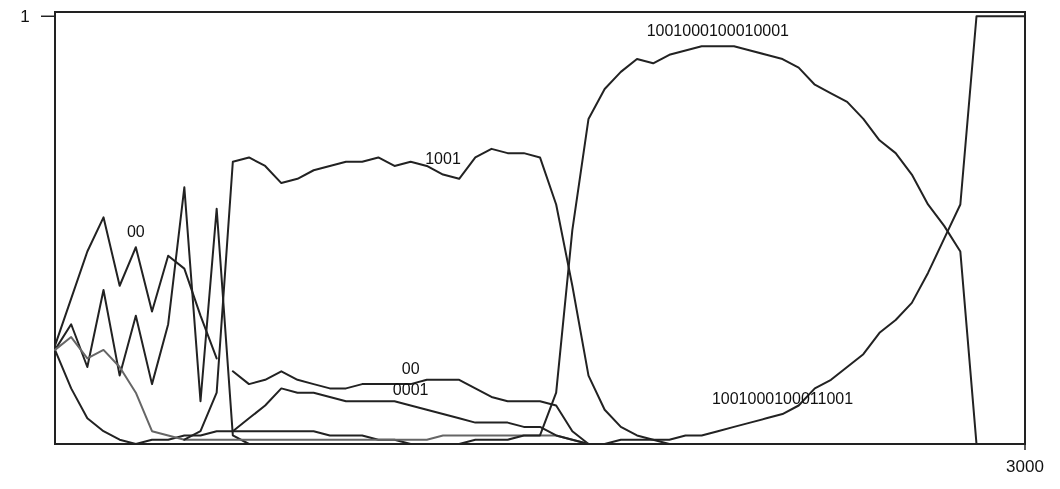  What do you see at coordinates (25, 16) in the screenshot?
I see `text: 1` at bounding box center [25, 16].